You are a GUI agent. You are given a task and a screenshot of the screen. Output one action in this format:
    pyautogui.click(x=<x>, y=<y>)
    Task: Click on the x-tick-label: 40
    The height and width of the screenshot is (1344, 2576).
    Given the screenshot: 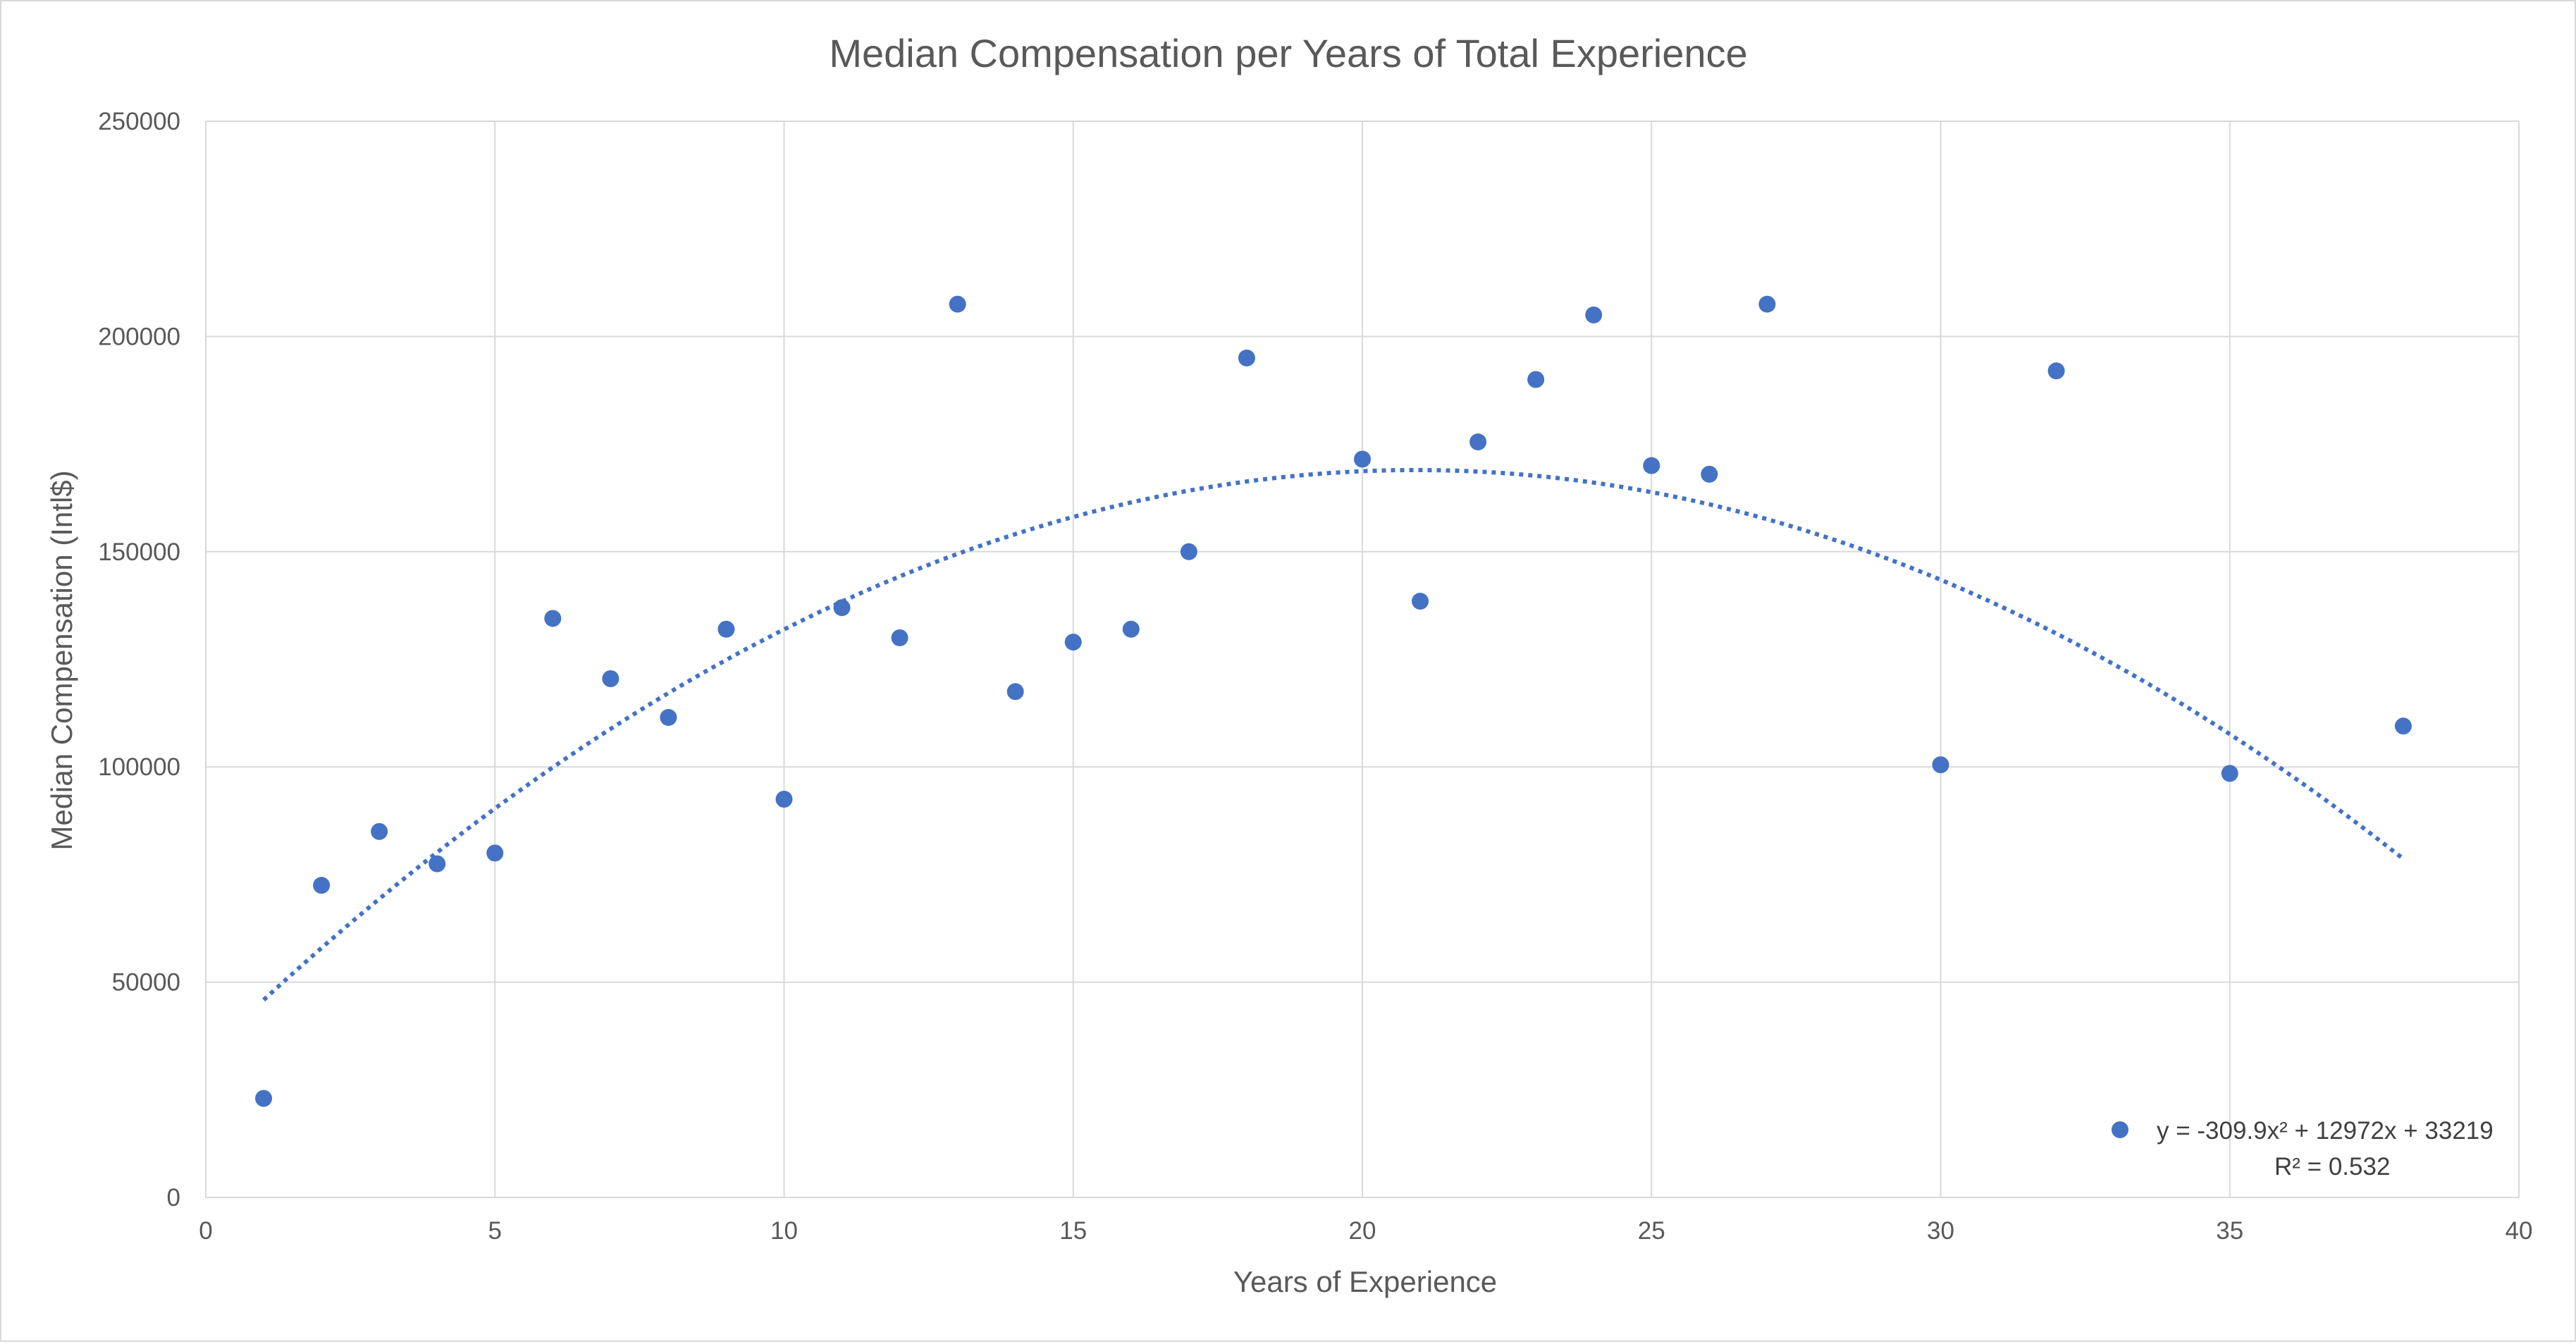 What is the action you would take?
    pyautogui.click(x=2519, y=1231)
    